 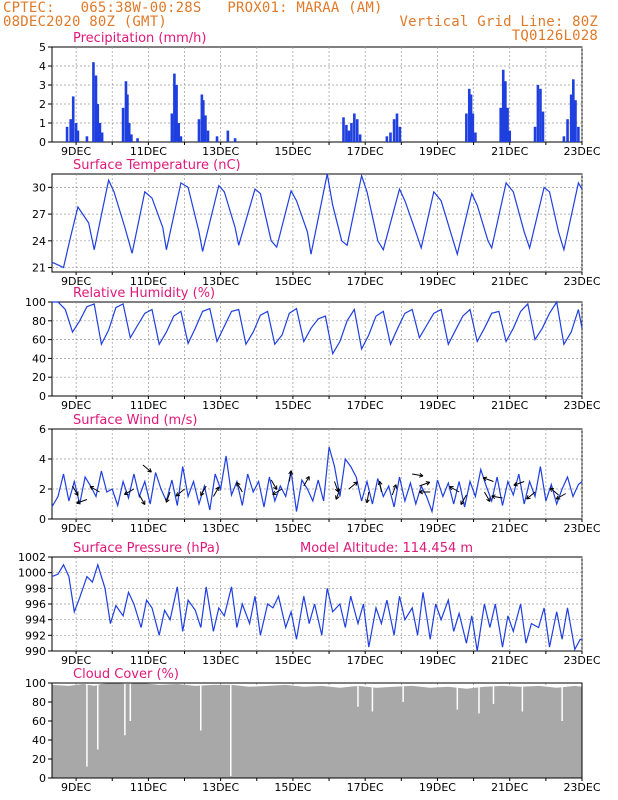 I want to click on y-tick-label: 1, so click(x=42, y=123).